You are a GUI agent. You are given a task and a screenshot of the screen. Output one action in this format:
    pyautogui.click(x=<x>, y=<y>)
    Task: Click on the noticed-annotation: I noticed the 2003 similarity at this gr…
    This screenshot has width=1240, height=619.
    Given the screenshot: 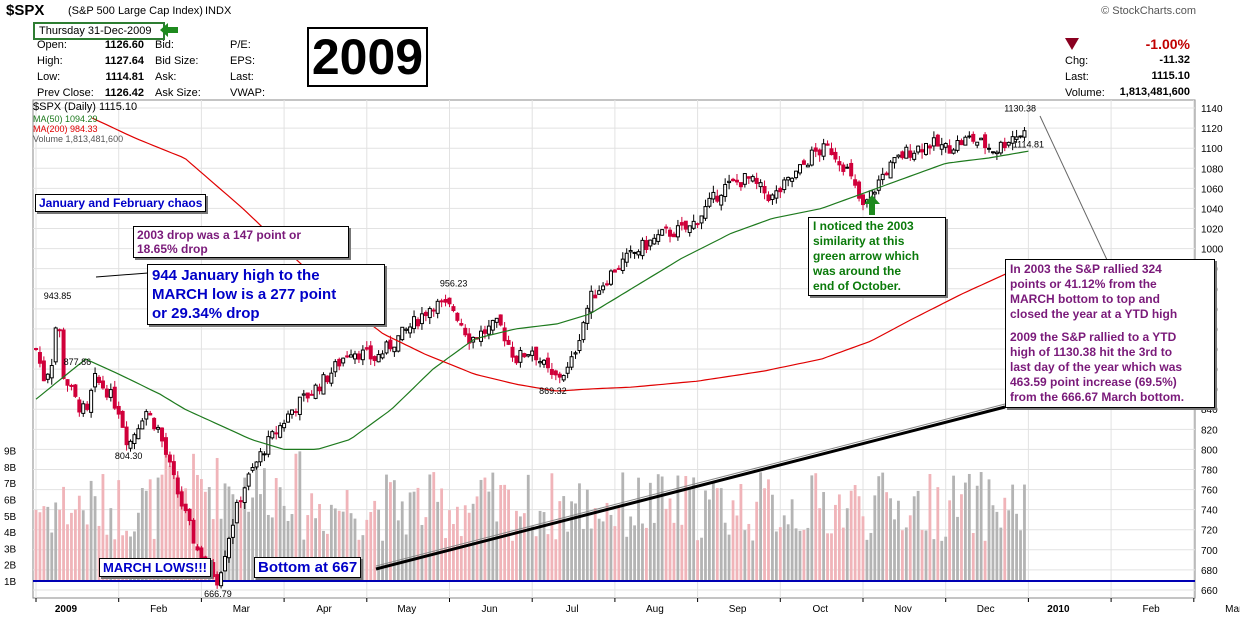 What is the action you would take?
    pyautogui.click(x=877, y=256)
    